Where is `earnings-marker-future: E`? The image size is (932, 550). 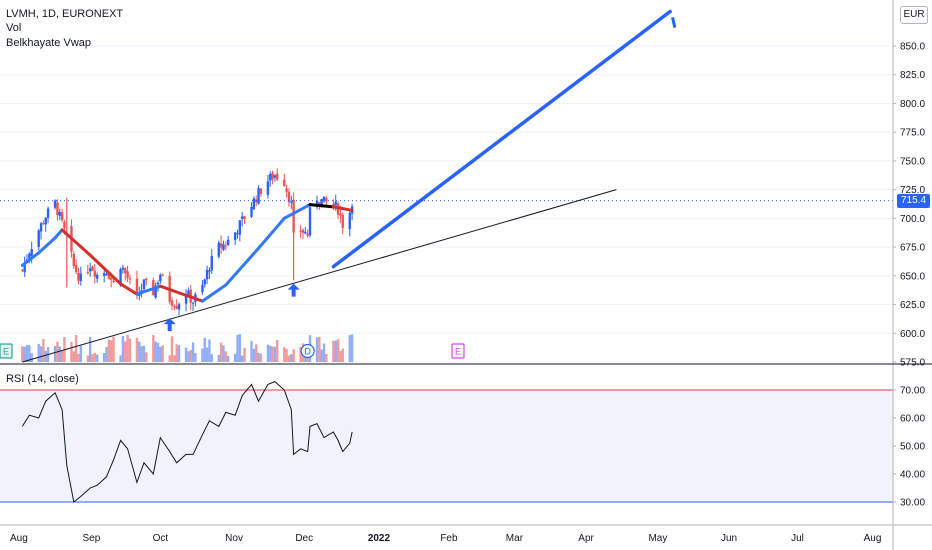
earnings-marker-future: E is located at coordinates (458, 351).